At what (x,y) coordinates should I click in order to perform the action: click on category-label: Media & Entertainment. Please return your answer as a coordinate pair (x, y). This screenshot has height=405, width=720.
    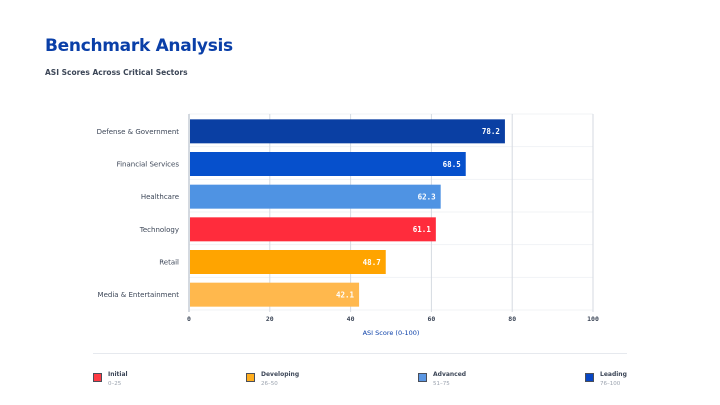
    Looking at the image, I should click on (139, 295).